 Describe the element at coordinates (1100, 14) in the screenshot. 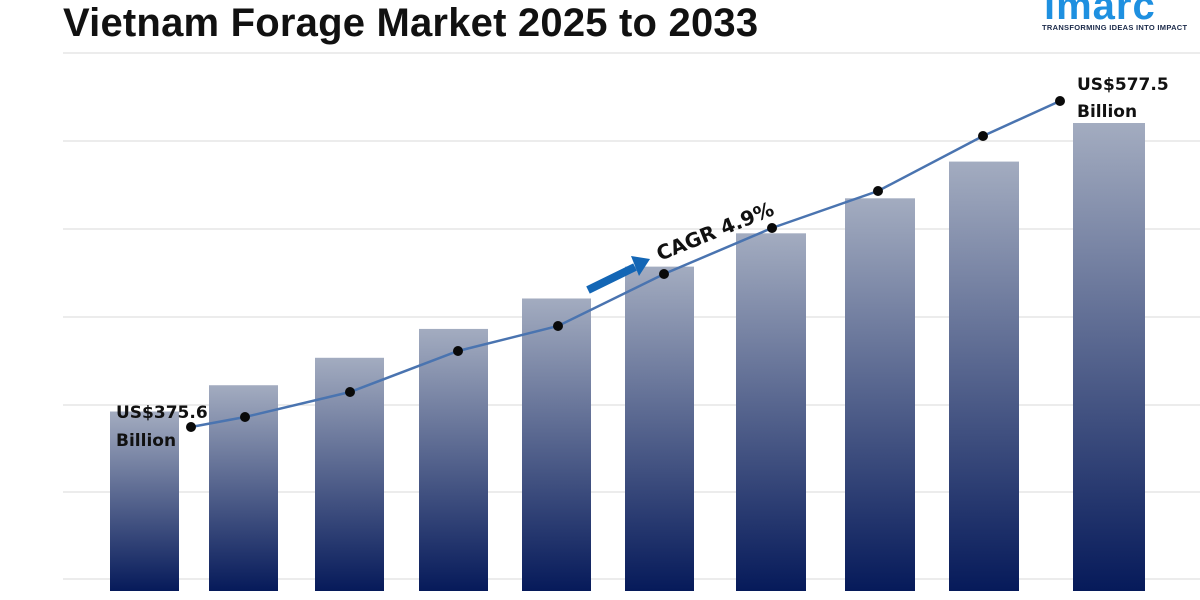

I see `logo-wordmark: imarc` at that location.